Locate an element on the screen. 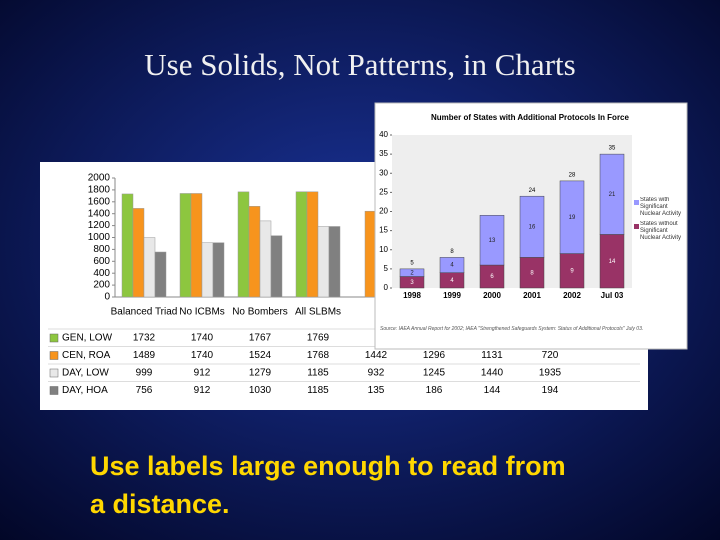 Image resolution: width=720 pixels, height=540 pixels. table-cell: 932 is located at coordinates (376, 373).